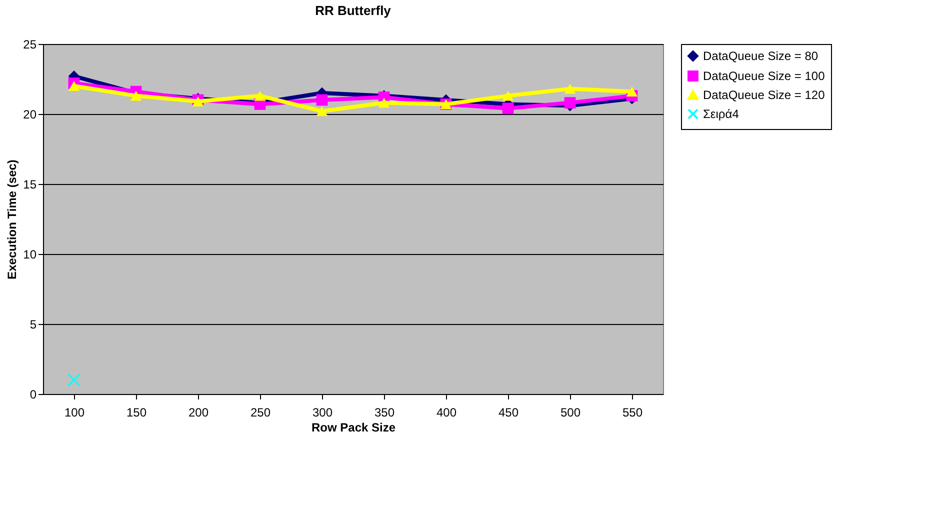  I want to click on x-tick-label: 450, so click(508, 413).